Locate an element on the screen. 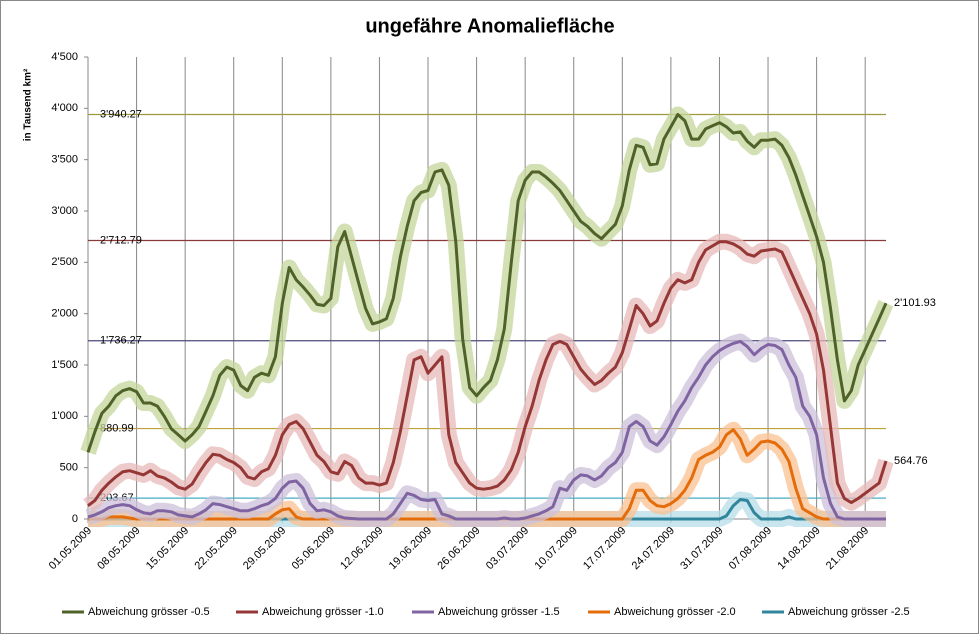 Image resolution: width=980 pixels, height=640 pixels. y-axis-label: in Tausend km² is located at coordinates (28, 104).